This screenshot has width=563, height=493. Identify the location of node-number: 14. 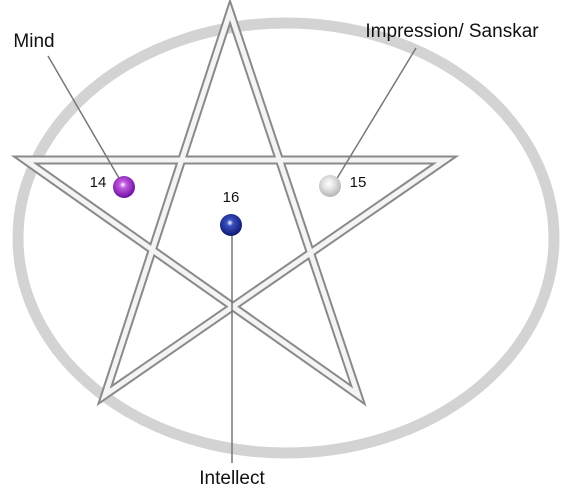
(98, 182).